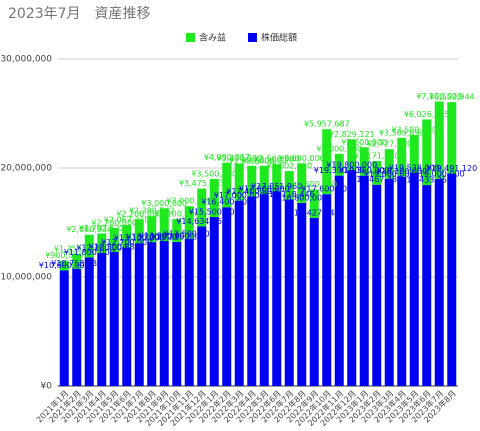  Describe the element at coordinates (89, 252) in the screenshot. I see `data-label: ¥11,800,000` at that location.